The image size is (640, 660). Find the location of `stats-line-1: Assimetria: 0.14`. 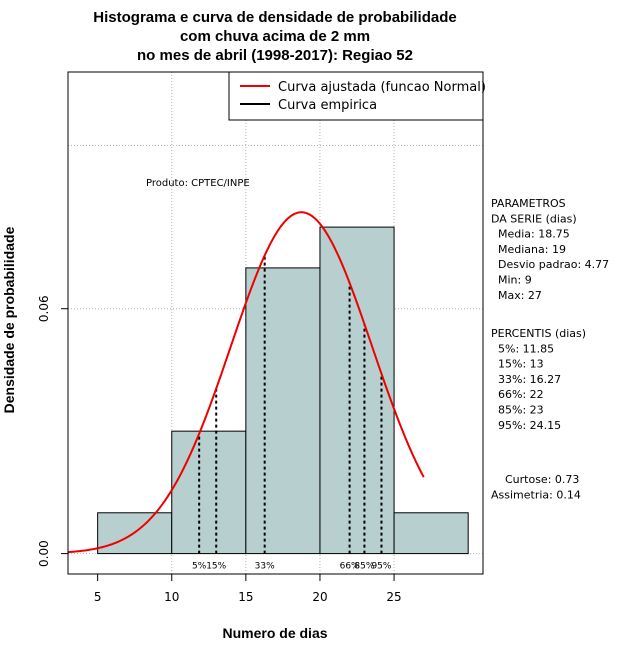

stats-line-1: Assimetria: 0.14 is located at coordinates (536, 494).